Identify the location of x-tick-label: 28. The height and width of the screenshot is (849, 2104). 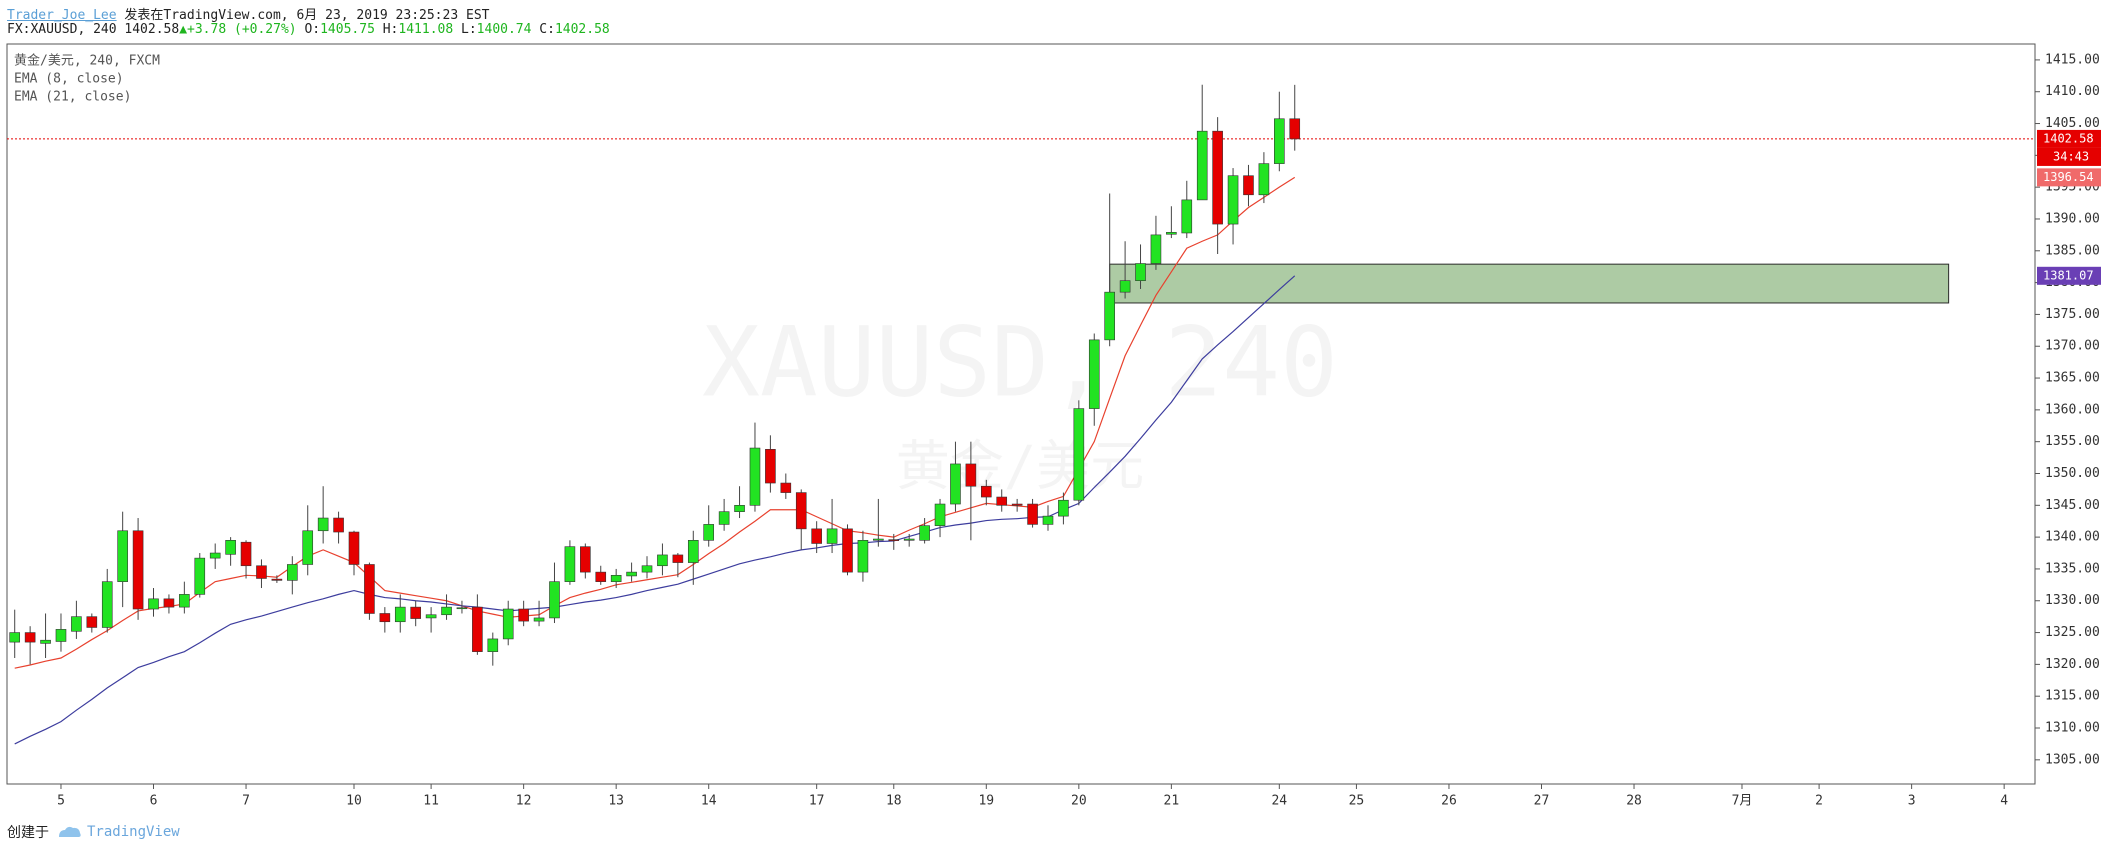
(1634, 801).